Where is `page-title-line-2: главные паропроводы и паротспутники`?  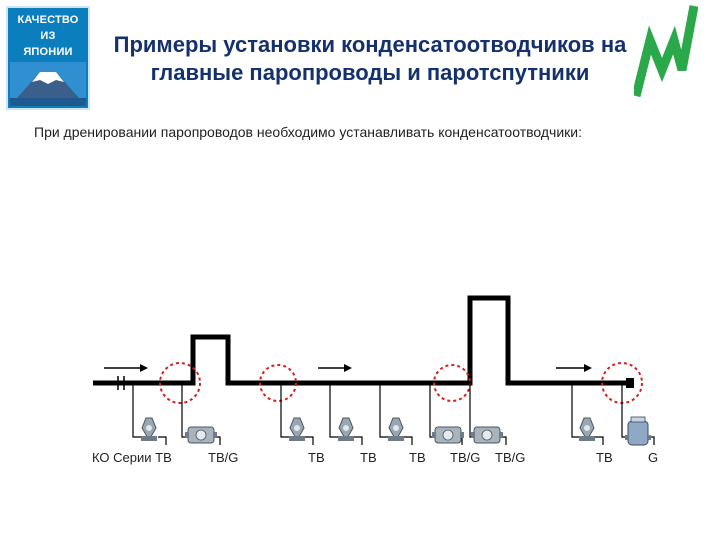
page-title-line-2: главные паропроводы и паротспутники is located at coordinates (370, 72).